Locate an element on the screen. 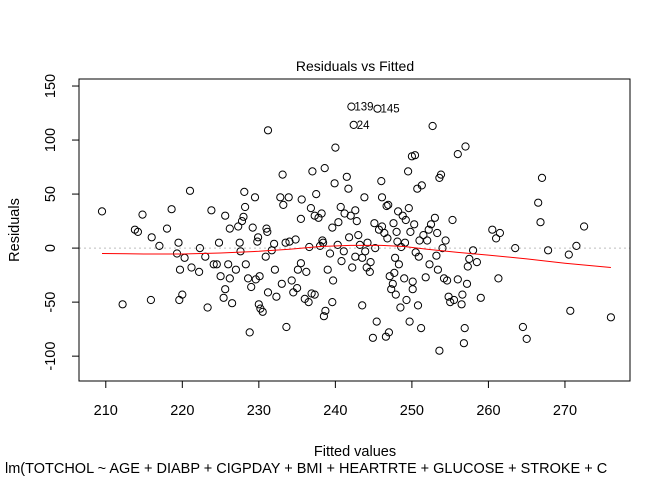 This screenshot has width=672, height=480. outlier-point-label: 145 is located at coordinates (390, 110).